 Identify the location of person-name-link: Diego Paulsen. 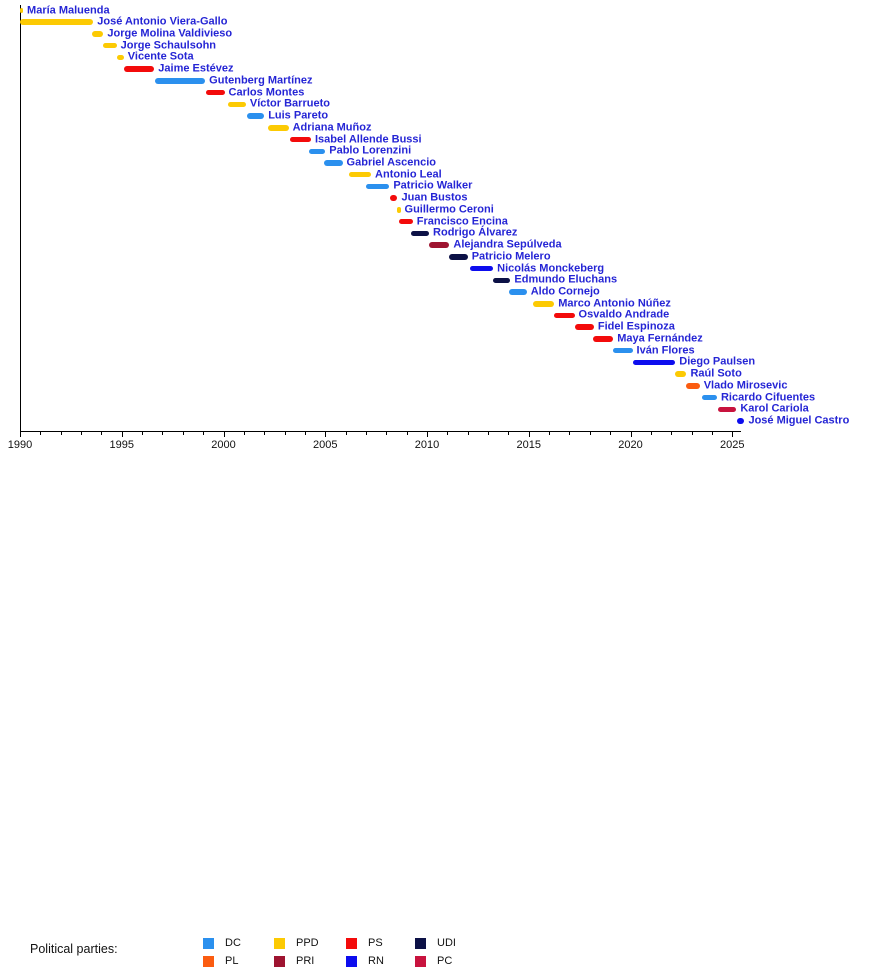
(717, 362).